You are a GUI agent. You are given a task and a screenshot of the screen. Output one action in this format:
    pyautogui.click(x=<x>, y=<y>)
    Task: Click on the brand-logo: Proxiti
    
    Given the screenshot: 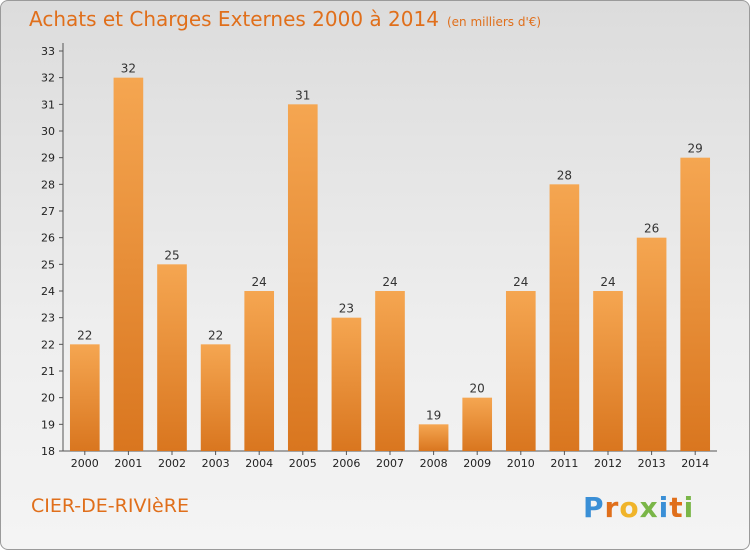 What is the action you would take?
    pyautogui.click(x=638, y=507)
    